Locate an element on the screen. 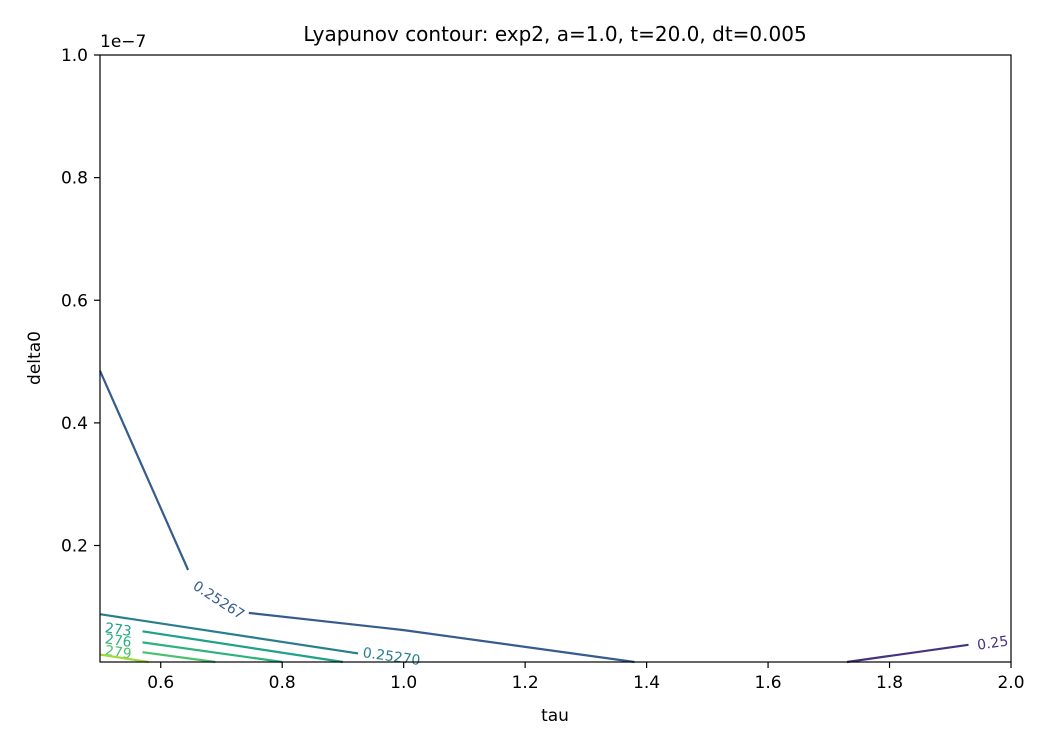 This screenshot has height=750, width=1050. x-axis-label: tau is located at coordinates (555, 716).